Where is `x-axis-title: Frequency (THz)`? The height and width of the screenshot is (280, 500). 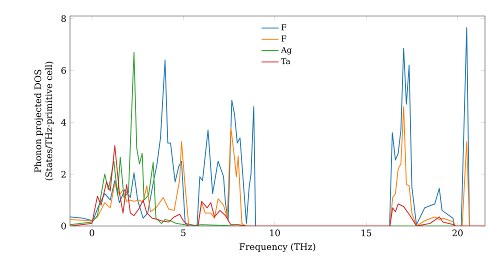 x-axis-title: Frequency (THz) is located at coordinates (278, 247).